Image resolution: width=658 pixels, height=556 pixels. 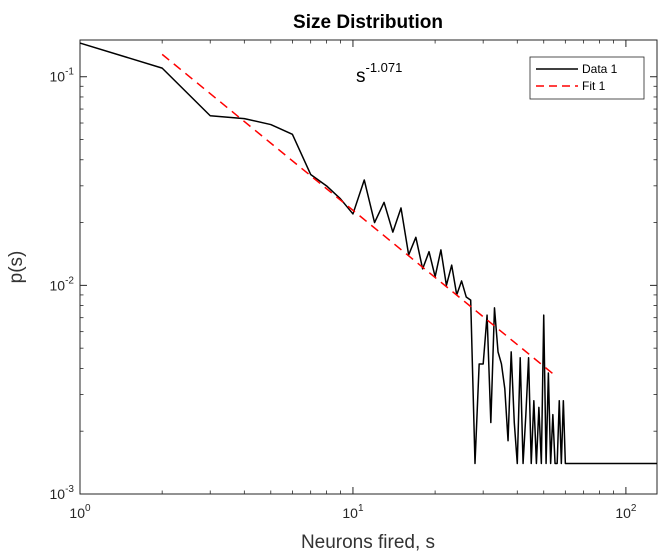 I want to click on y-tick-label: 10⁻³, so click(x=62, y=493).